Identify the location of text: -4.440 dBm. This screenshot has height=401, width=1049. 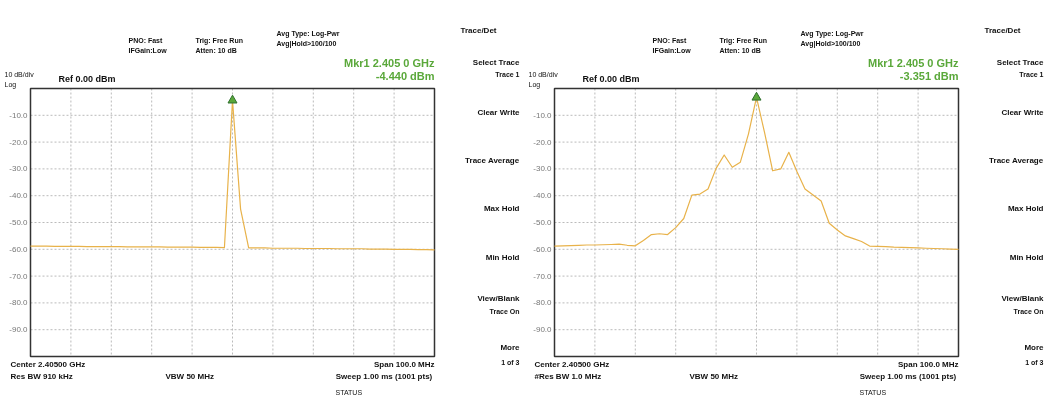
(405, 75).